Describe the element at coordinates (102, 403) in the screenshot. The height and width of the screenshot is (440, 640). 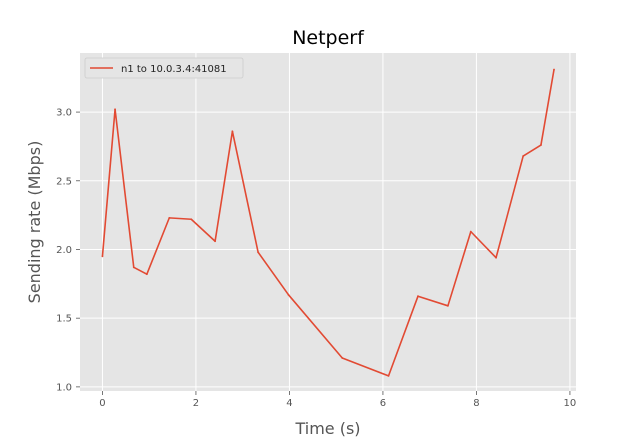
I see `x-tick-label: 0` at that location.